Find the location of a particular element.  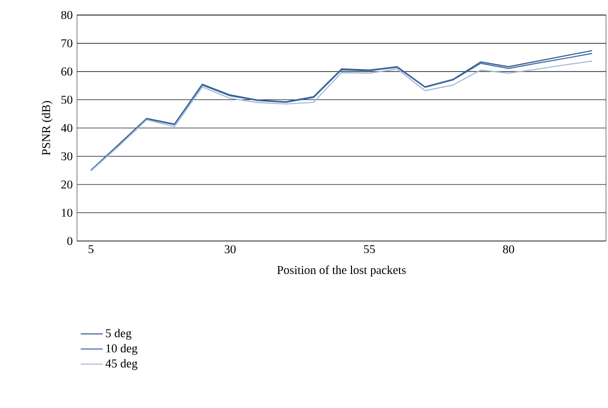

legend-label: 10 deg is located at coordinates (122, 349).